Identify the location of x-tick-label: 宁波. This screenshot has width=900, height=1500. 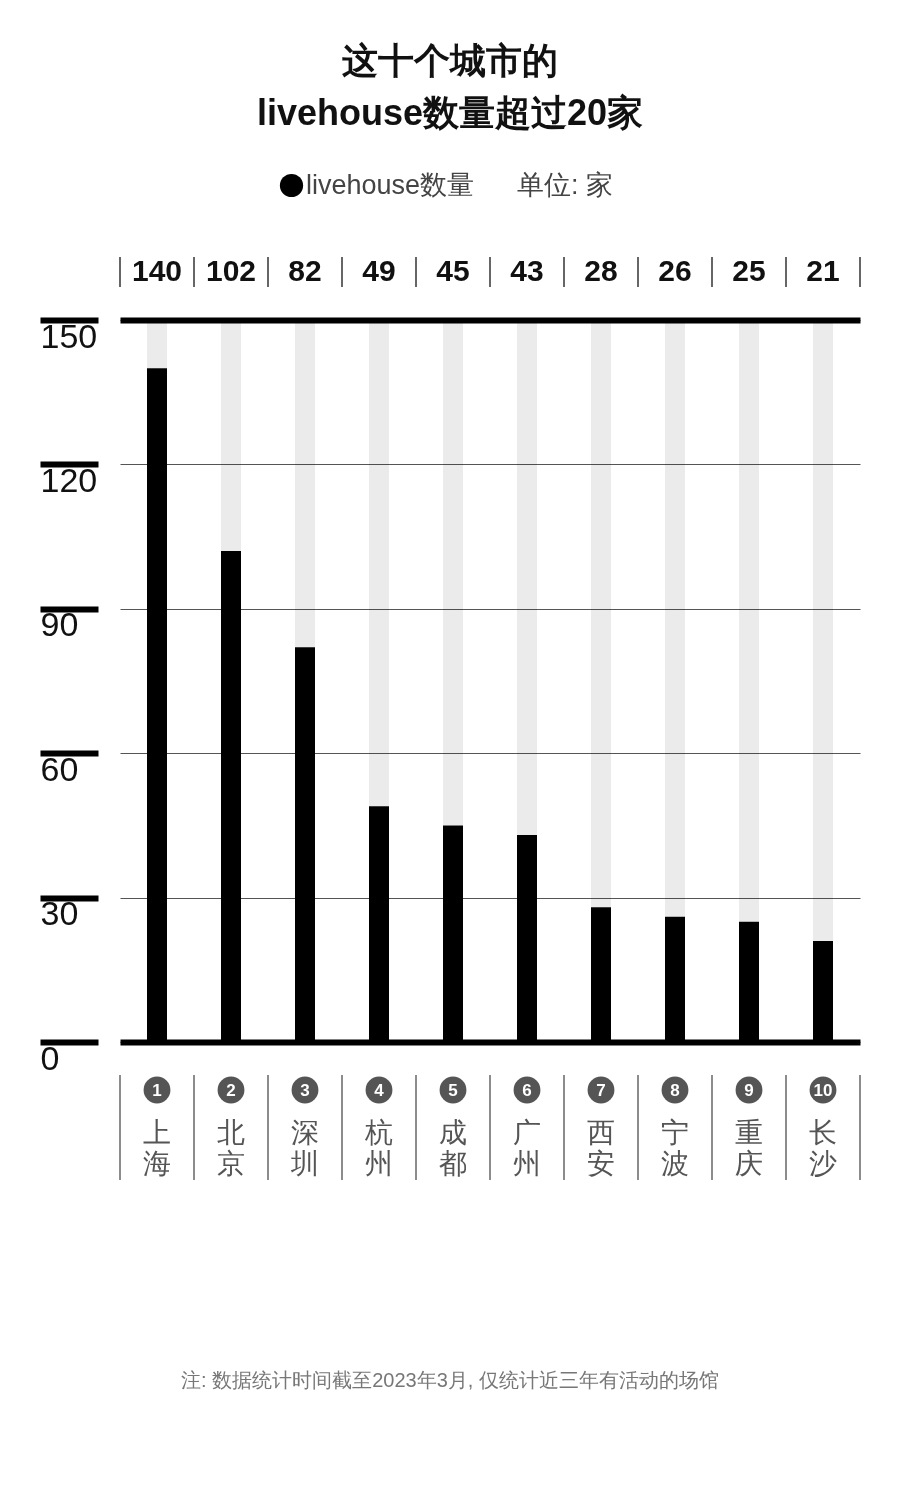
(675, 1147).